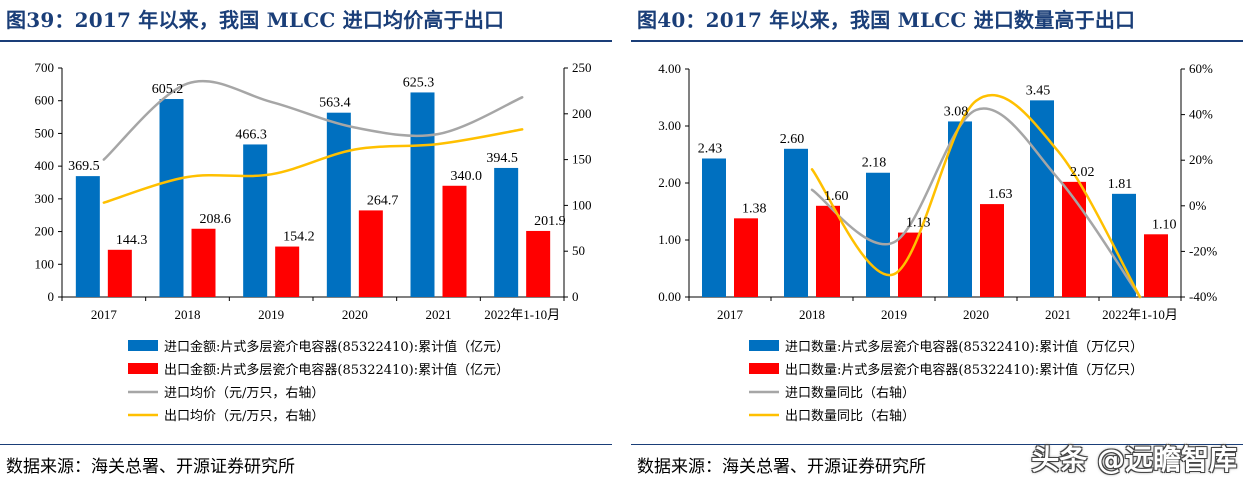  I want to click on y-tick-label-right: 0, so click(575, 296).